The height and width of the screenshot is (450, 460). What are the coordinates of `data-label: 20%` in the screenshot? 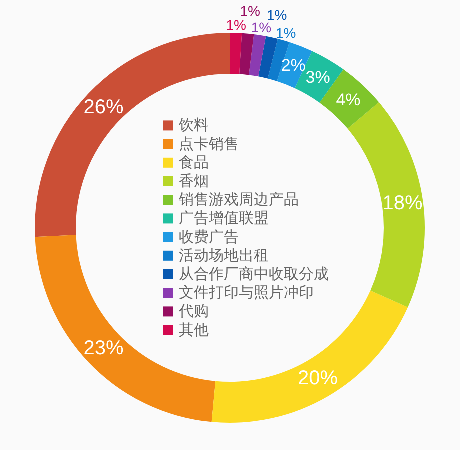 It's located at (318, 379).